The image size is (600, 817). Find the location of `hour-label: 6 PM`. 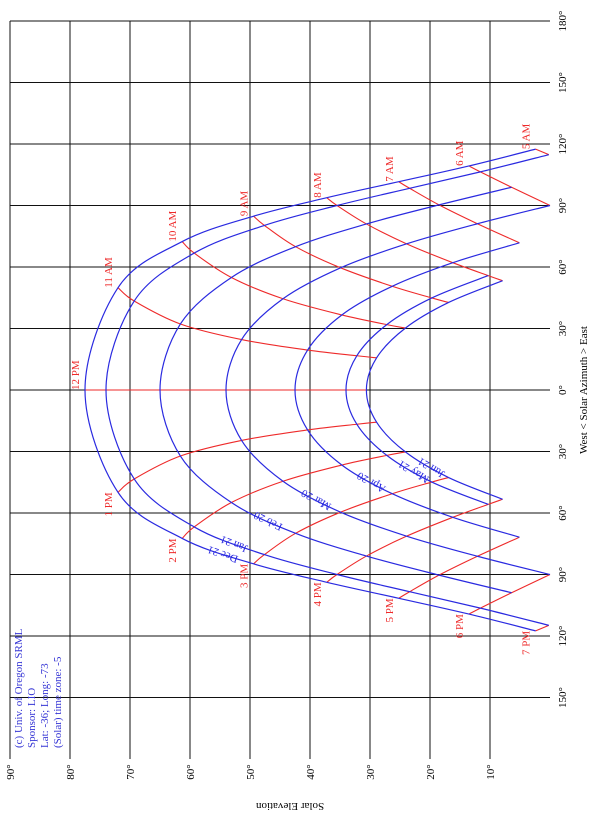

hour-label: 6 PM is located at coordinates (460, 626).